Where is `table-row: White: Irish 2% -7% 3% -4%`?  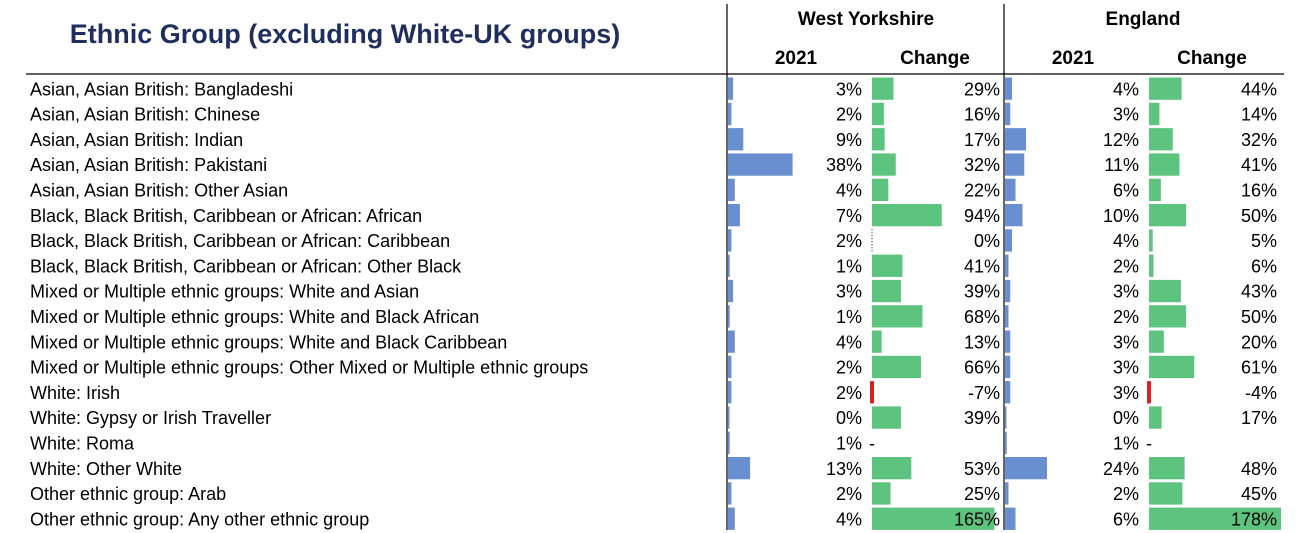 table-row: White: Irish 2% -7% 3% -4% is located at coordinates (653, 392).